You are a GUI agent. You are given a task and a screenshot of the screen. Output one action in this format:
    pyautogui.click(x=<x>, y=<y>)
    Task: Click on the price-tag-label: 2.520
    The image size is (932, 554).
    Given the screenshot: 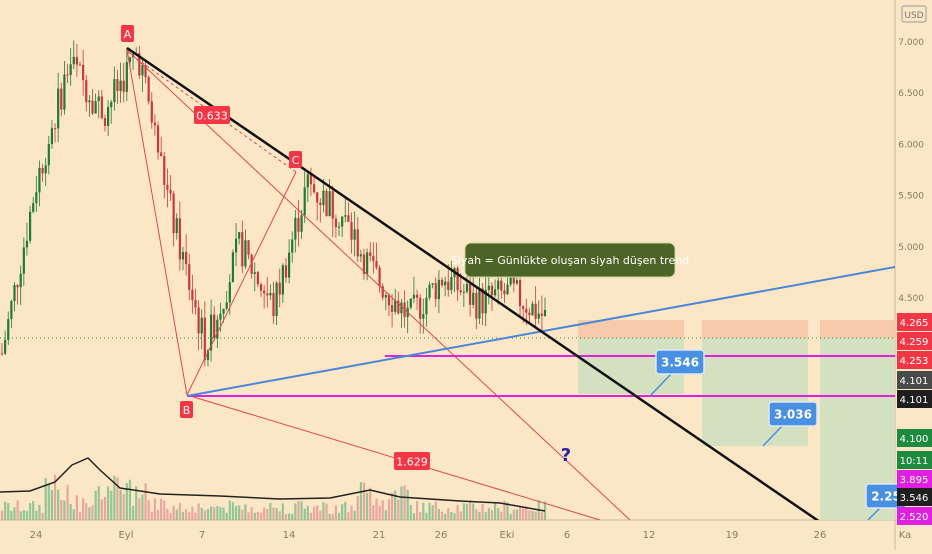 What is the action you would take?
    pyautogui.click(x=914, y=517)
    